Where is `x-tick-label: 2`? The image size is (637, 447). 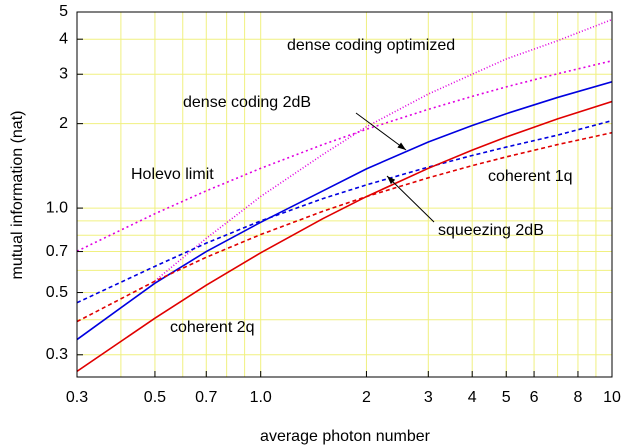
x-tick-label: 2 is located at coordinates (366, 397).